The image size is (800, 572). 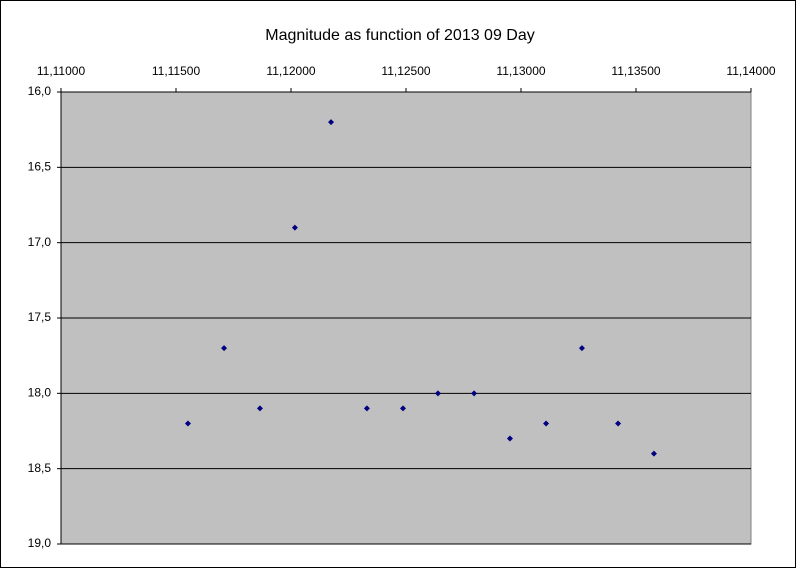 I want to click on x-tick-label: 11,12000, so click(x=290, y=71).